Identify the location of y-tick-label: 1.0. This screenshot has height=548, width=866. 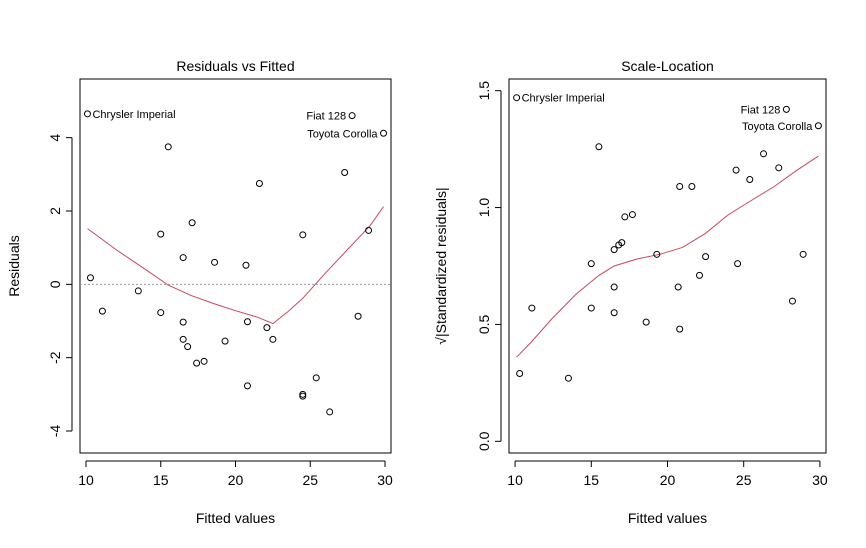
(484, 208).